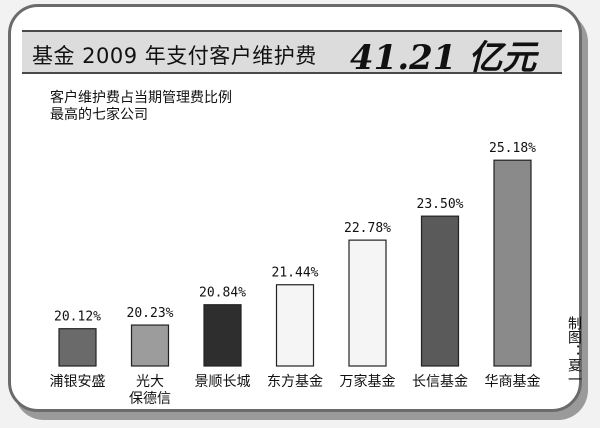  I want to click on value-label-1: 20.12%, so click(77, 317).